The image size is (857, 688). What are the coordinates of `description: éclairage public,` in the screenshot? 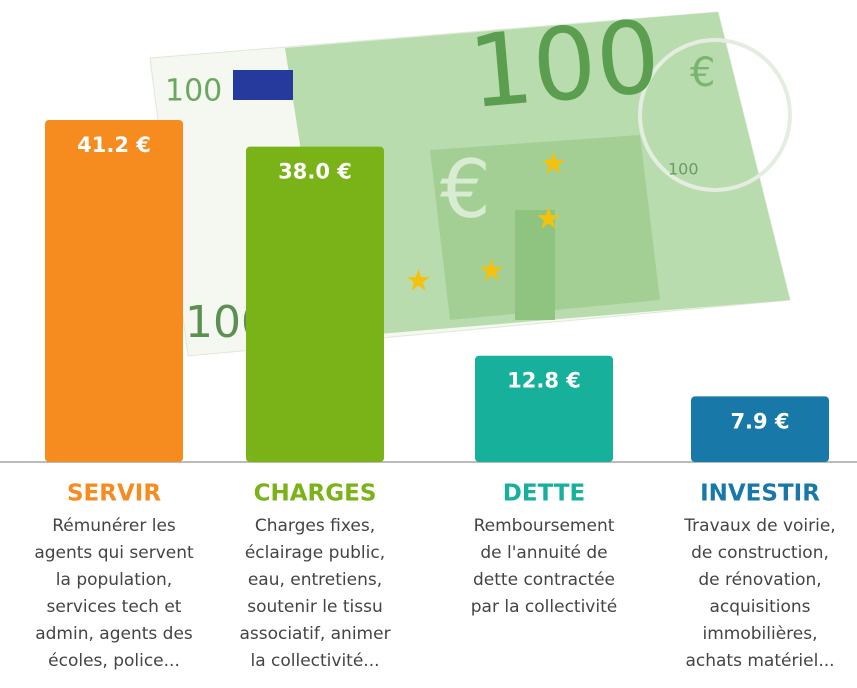 It's located at (315, 553).